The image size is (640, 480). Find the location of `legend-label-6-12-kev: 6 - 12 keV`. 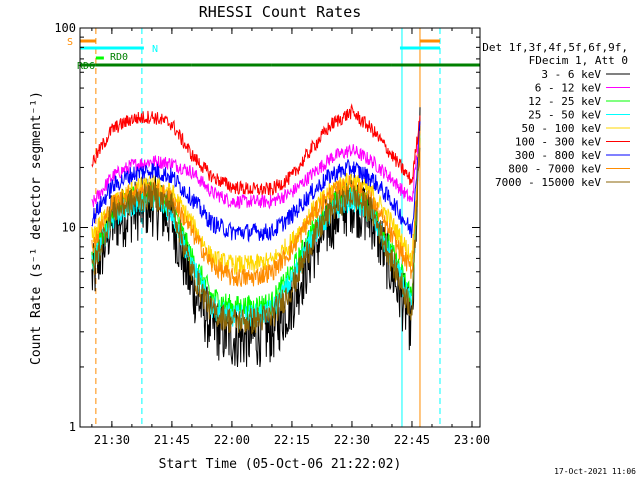

legend-label-6-12-kev: 6 - 12 keV is located at coordinates (568, 88).